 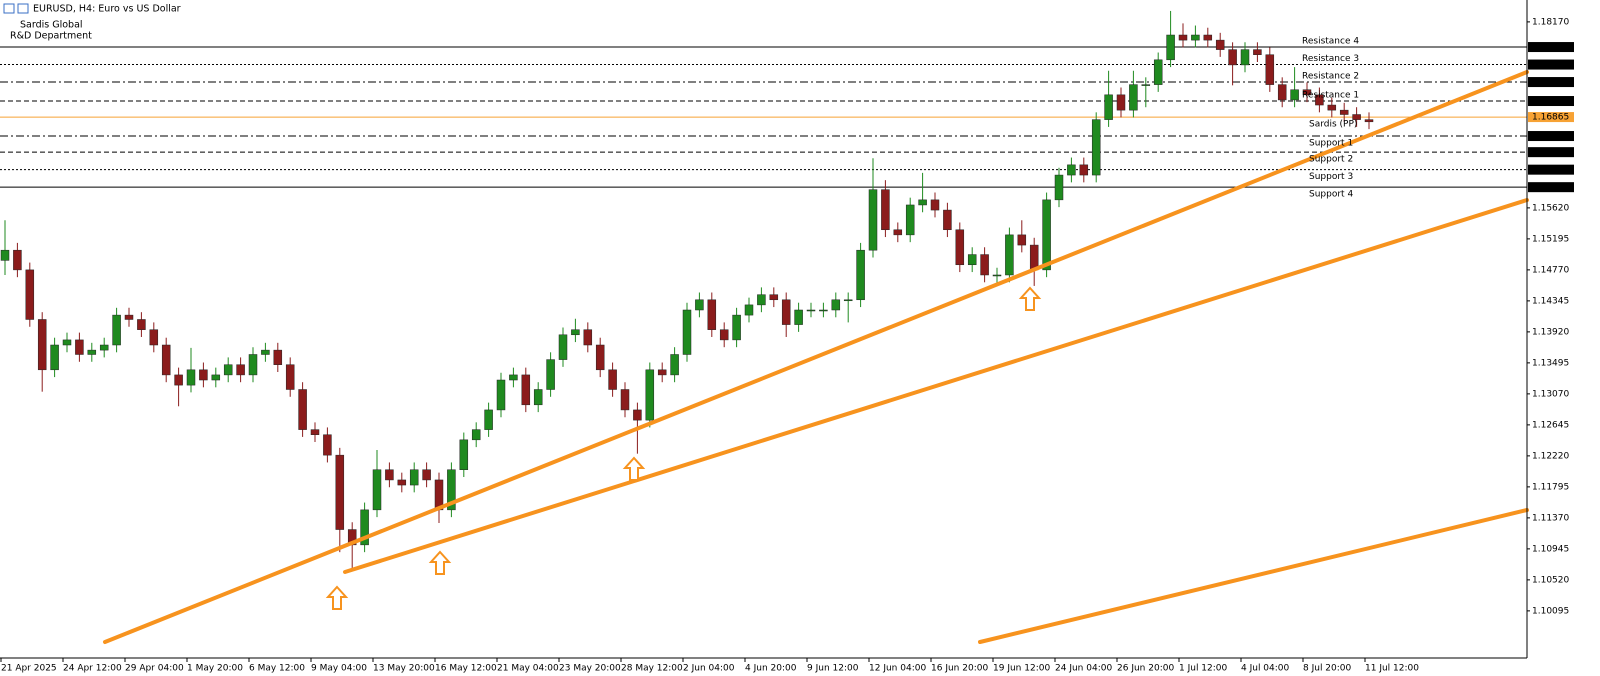 I want to click on chart-title: EURUSD, H4: Euro vs US Dollar, so click(x=107, y=9).